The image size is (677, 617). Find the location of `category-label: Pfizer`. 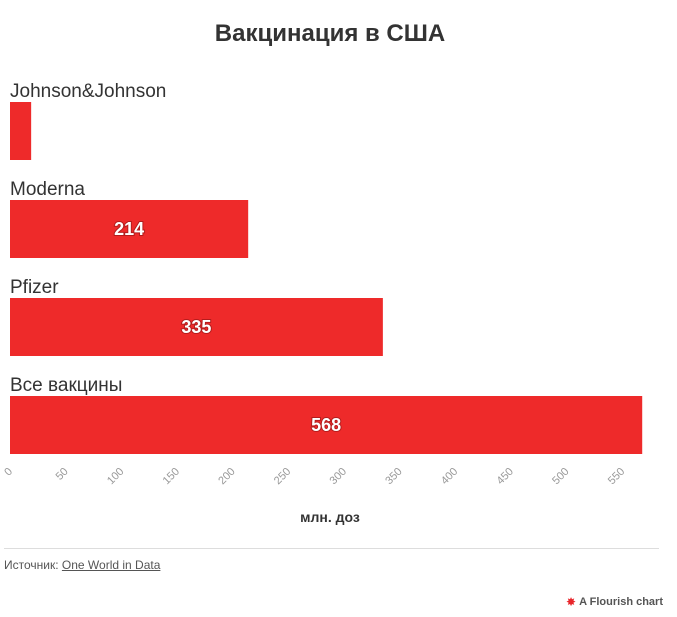

category-label: Pfizer is located at coordinates (34, 287).